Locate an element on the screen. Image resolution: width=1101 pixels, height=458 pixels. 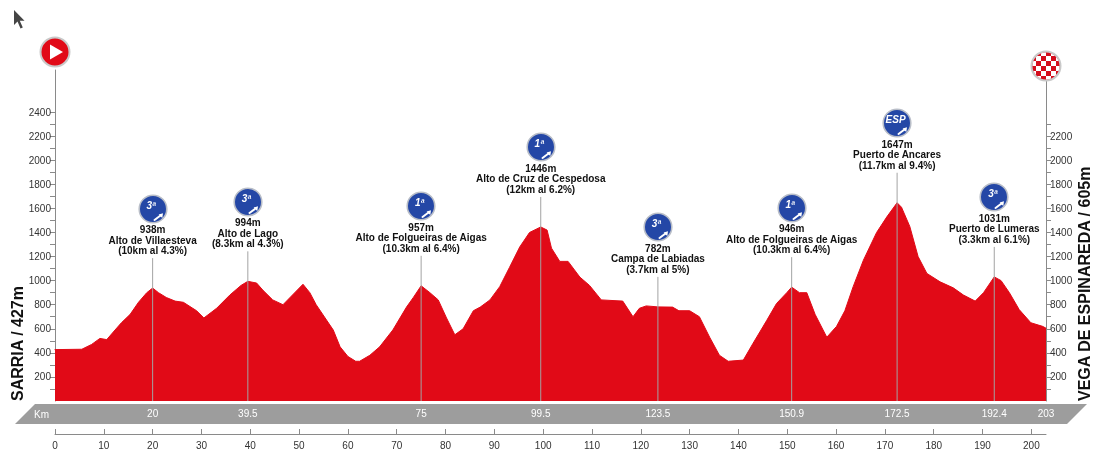
x2-tick-label: 192.4 is located at coordinates (994, 413).